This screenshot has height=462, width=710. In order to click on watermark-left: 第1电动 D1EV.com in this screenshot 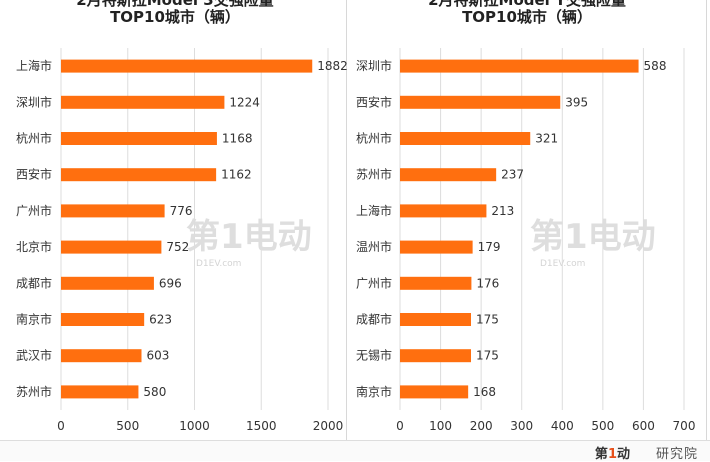, I will do `click(249, 243)`.